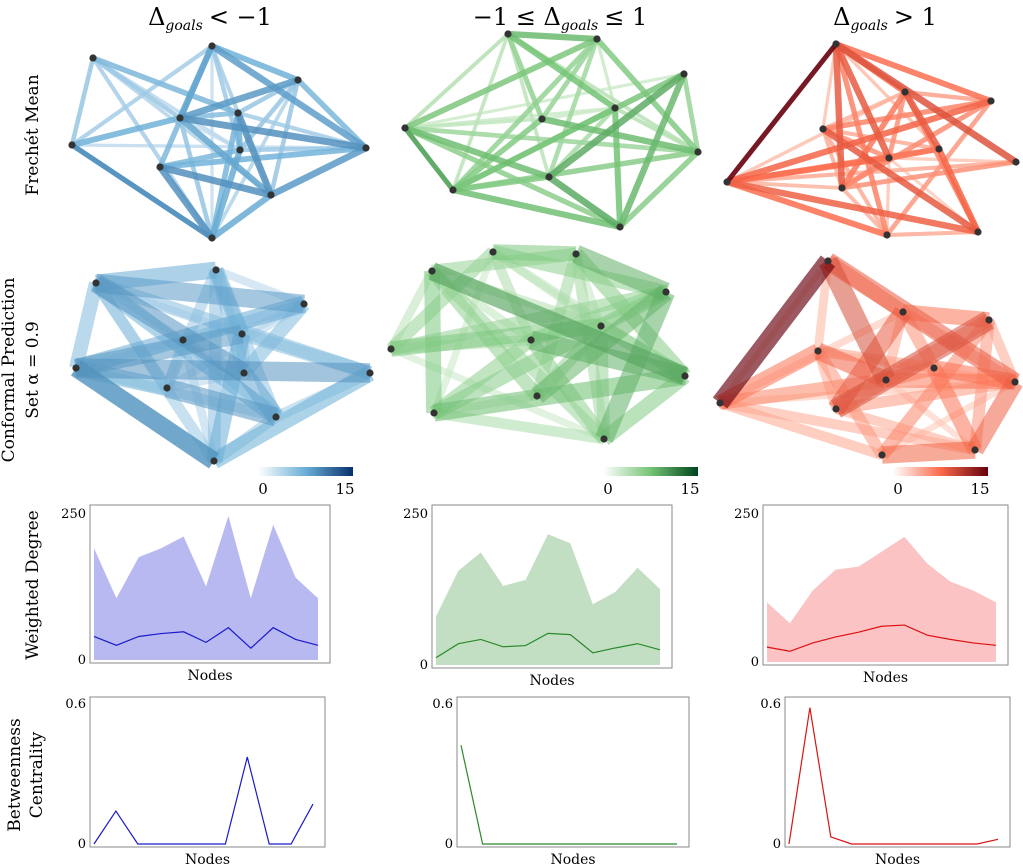 The image size is (1023, 865). Describe the element at coordinates (33, 584) in the screenshot. I see `row-label-degree: Weighted Degree` at that location.